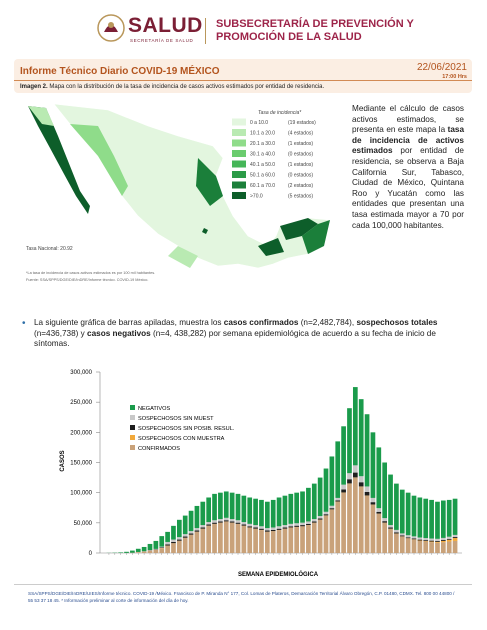  Describe the element at coordinates (99, 160) in the screenshot. I see `sinaloa-sonora` at that location.